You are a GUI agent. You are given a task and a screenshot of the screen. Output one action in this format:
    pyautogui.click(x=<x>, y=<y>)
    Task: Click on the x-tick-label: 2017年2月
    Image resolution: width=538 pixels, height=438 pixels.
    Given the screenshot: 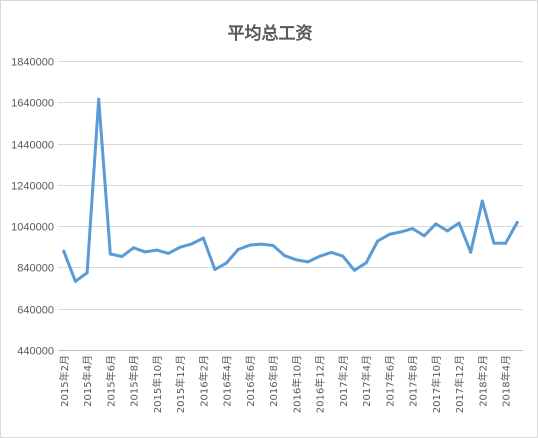 What is the action you would take?
    pyautogui.click(x=343, y=381)
    